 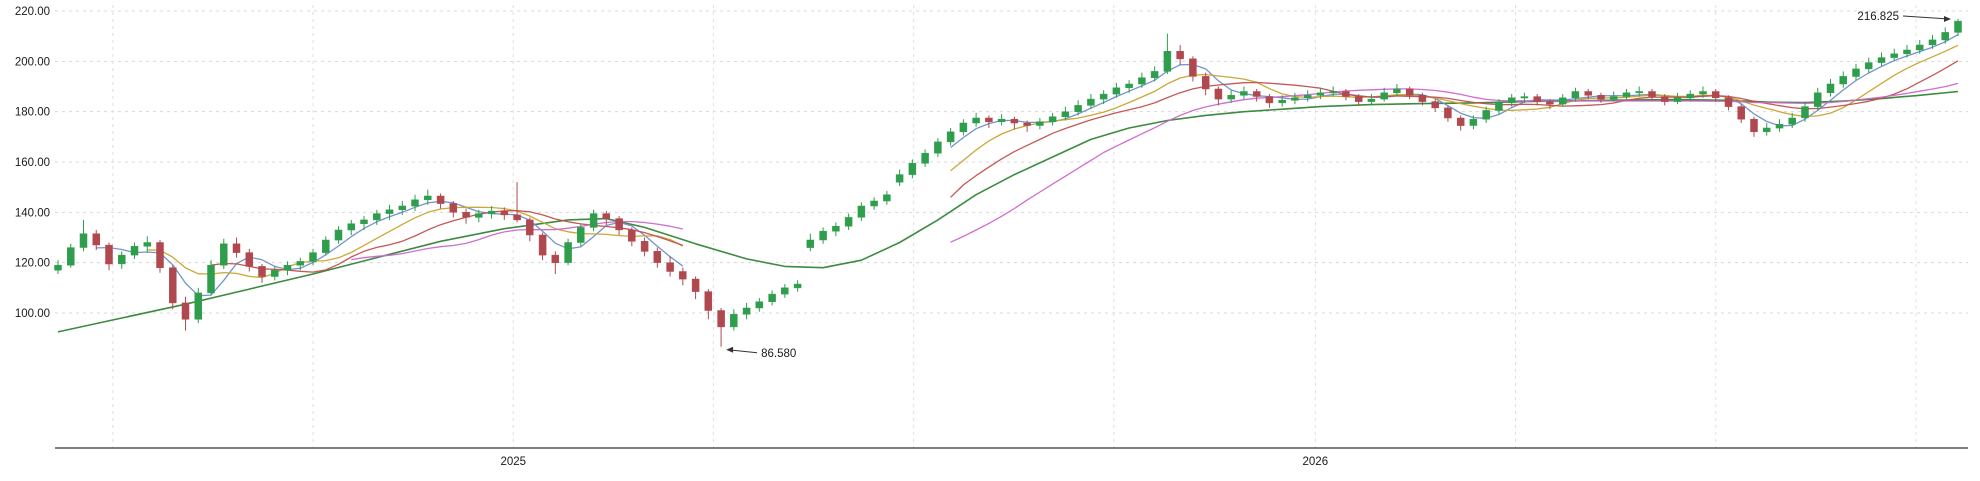 I want to click on y-axis-label: 160.00, so click(x=32, y=163).